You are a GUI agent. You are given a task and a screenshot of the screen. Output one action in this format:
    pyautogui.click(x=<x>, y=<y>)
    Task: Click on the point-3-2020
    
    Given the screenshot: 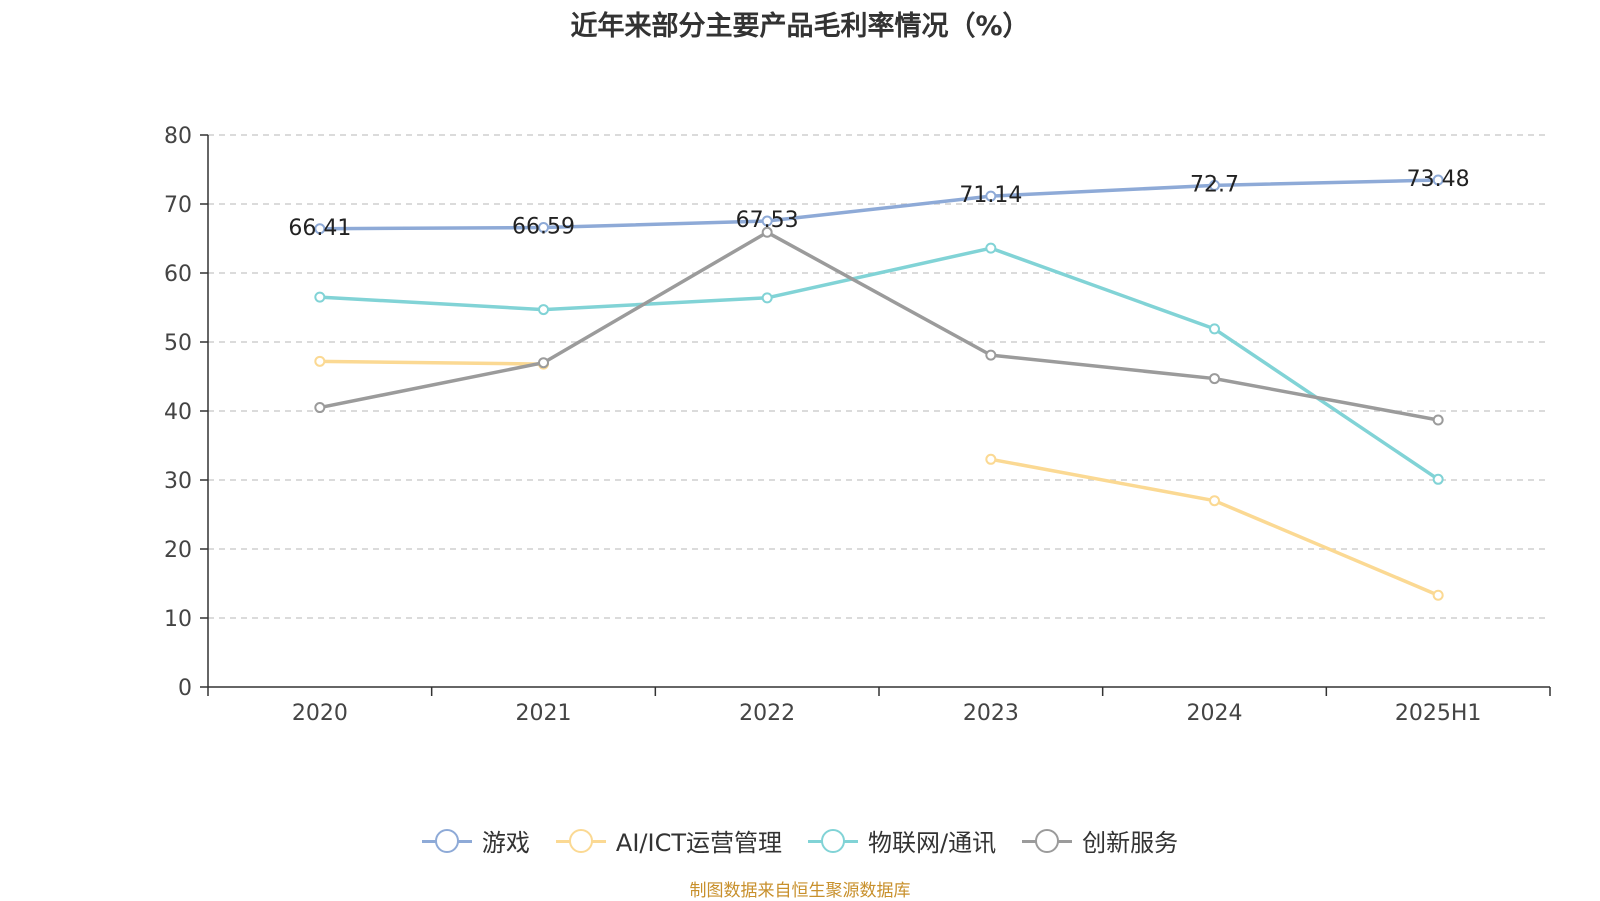 What is the action you would take?
    pyautogui.click(x=320, y=408)
    